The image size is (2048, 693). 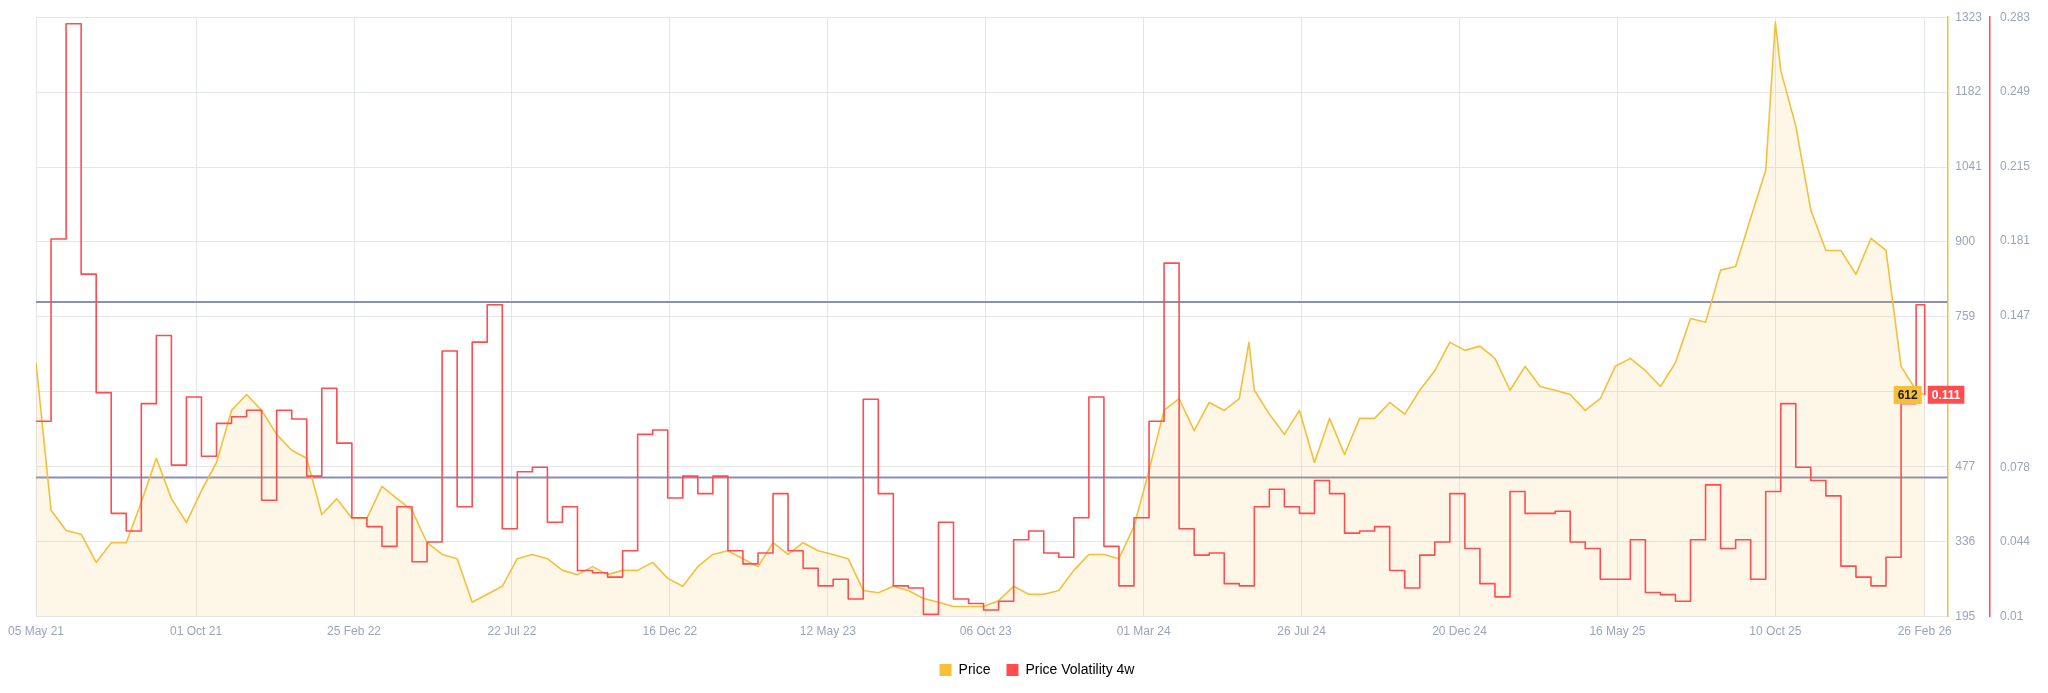 What do you see at coordinates (1965, 466) in the screenshot?
I see `y-tick-label: 477` at bounding box center [1965, 466].